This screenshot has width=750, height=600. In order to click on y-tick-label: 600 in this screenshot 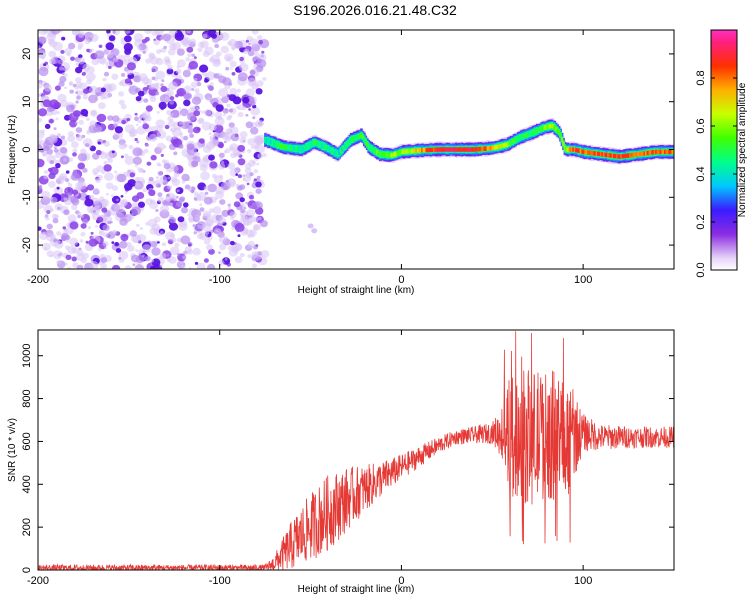, I will do `click(27, 441)`.